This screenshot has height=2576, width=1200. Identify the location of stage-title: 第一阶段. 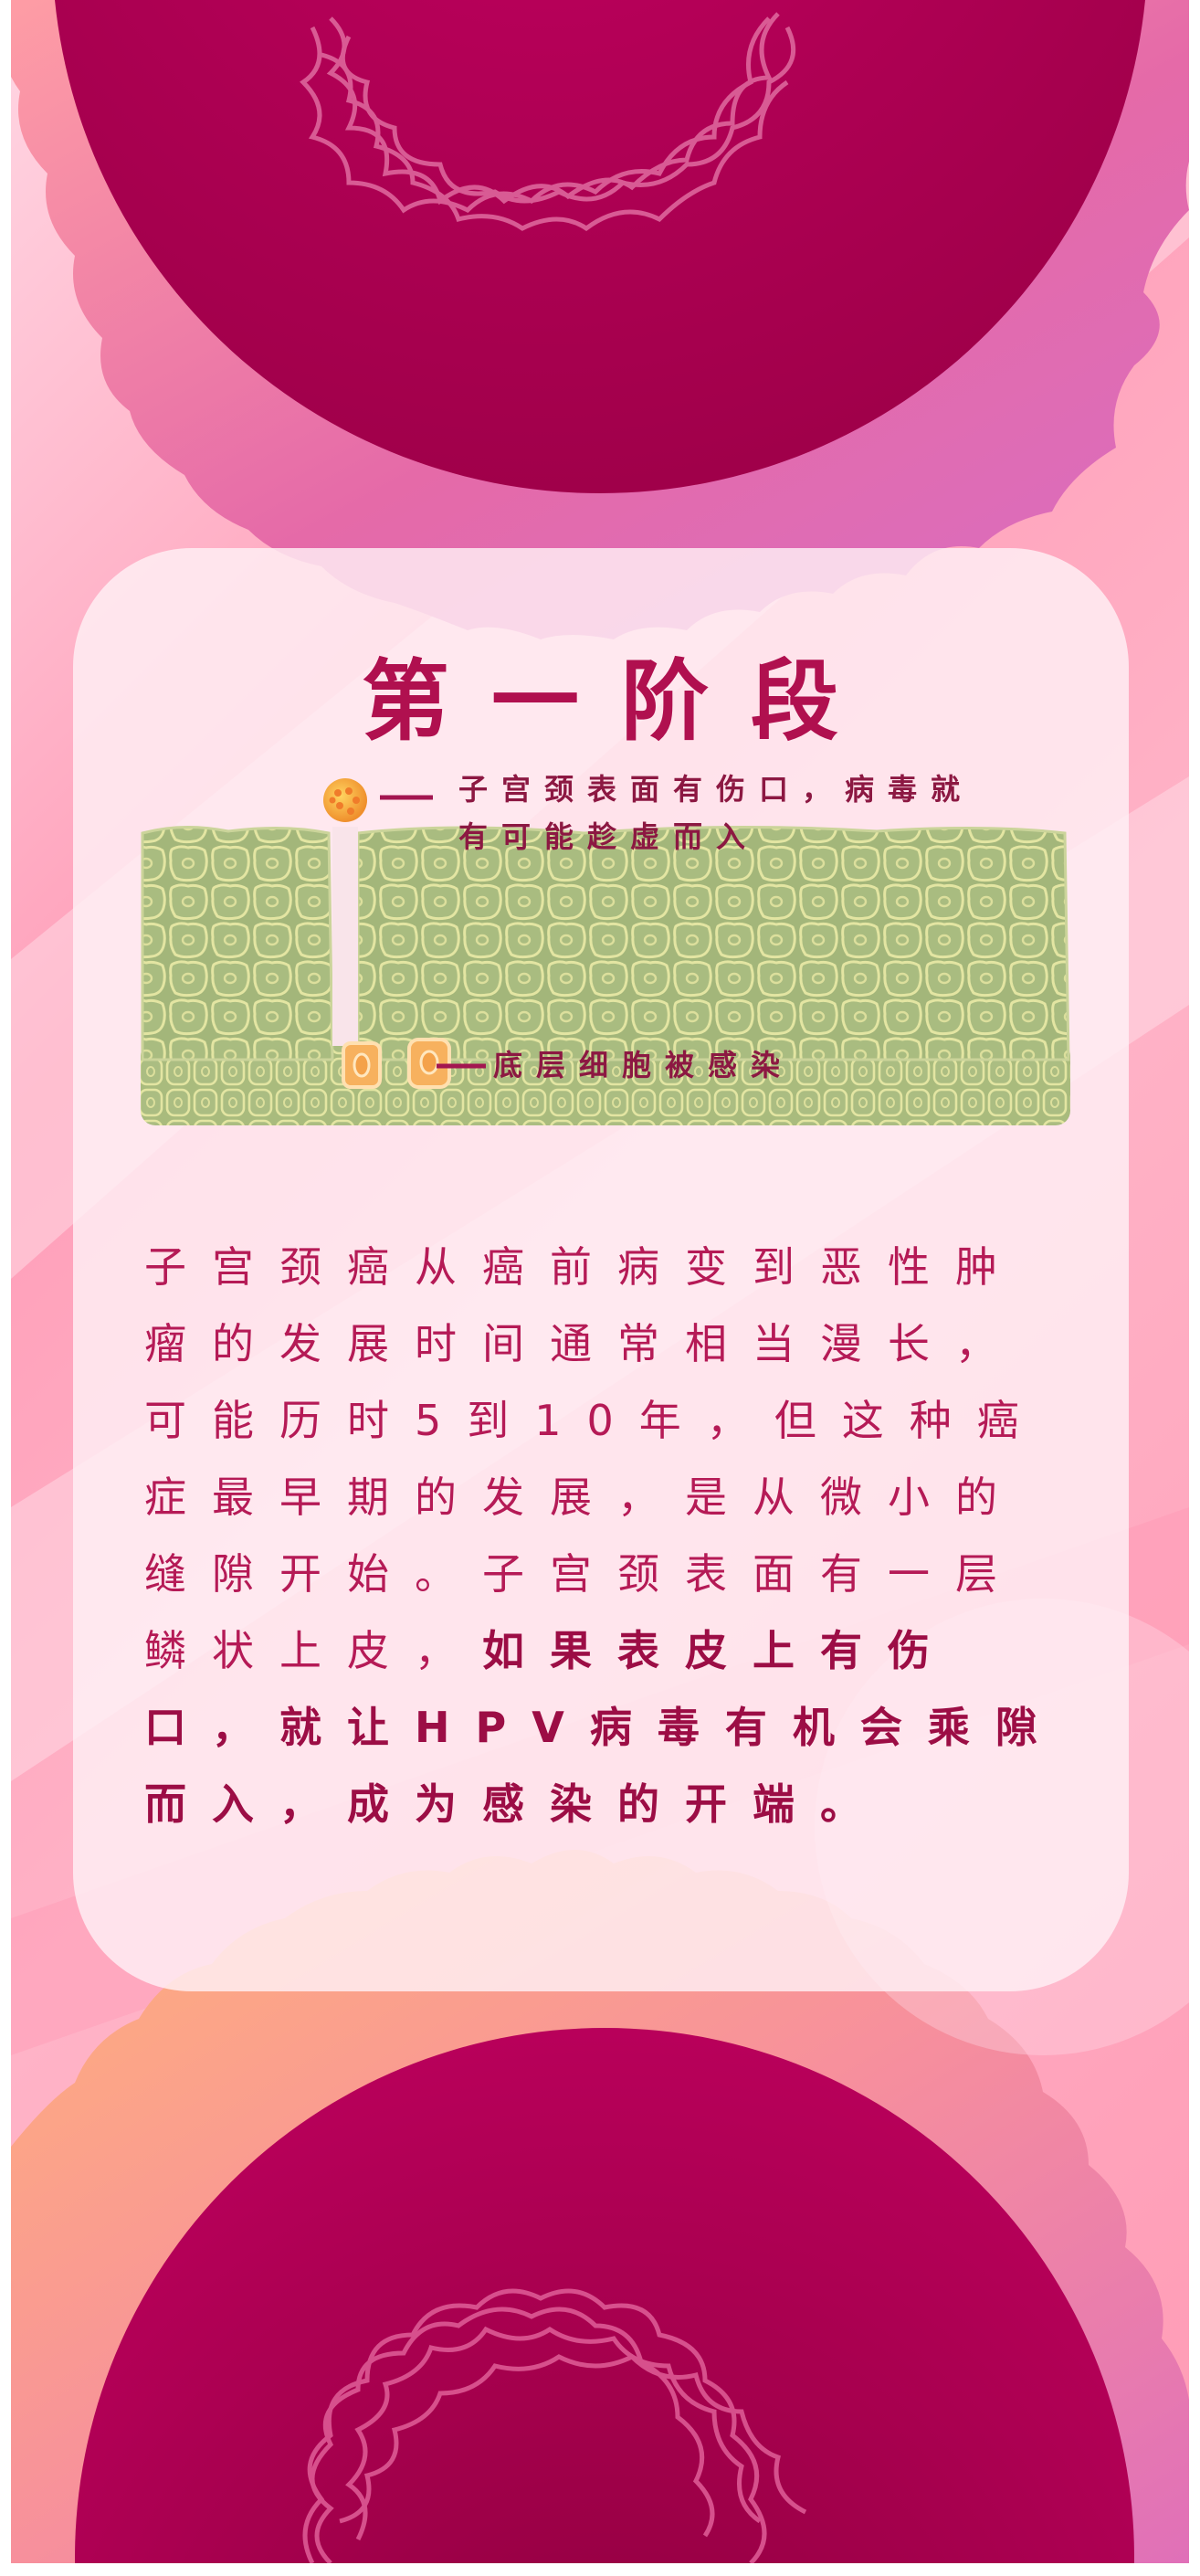
(621, 701).